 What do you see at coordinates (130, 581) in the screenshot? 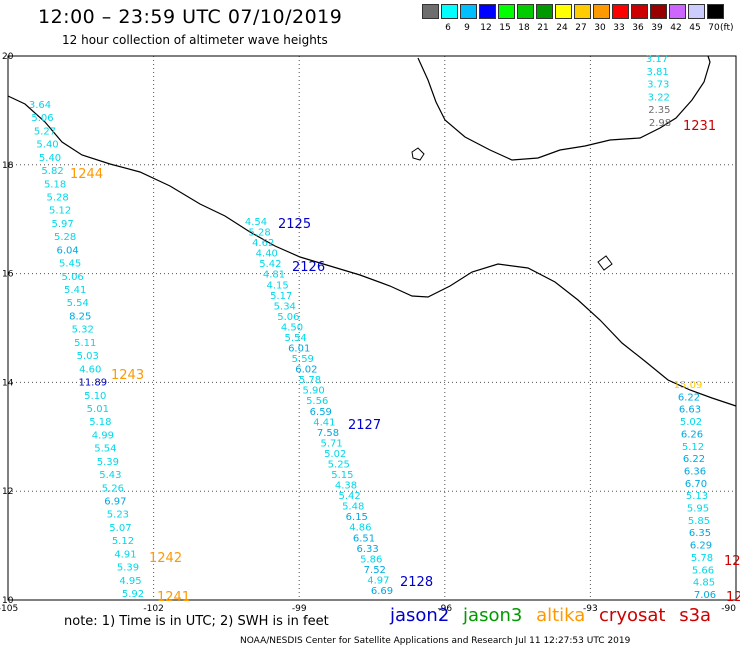
I see `swh-value: 4.95` at bounding box center [130, 581].